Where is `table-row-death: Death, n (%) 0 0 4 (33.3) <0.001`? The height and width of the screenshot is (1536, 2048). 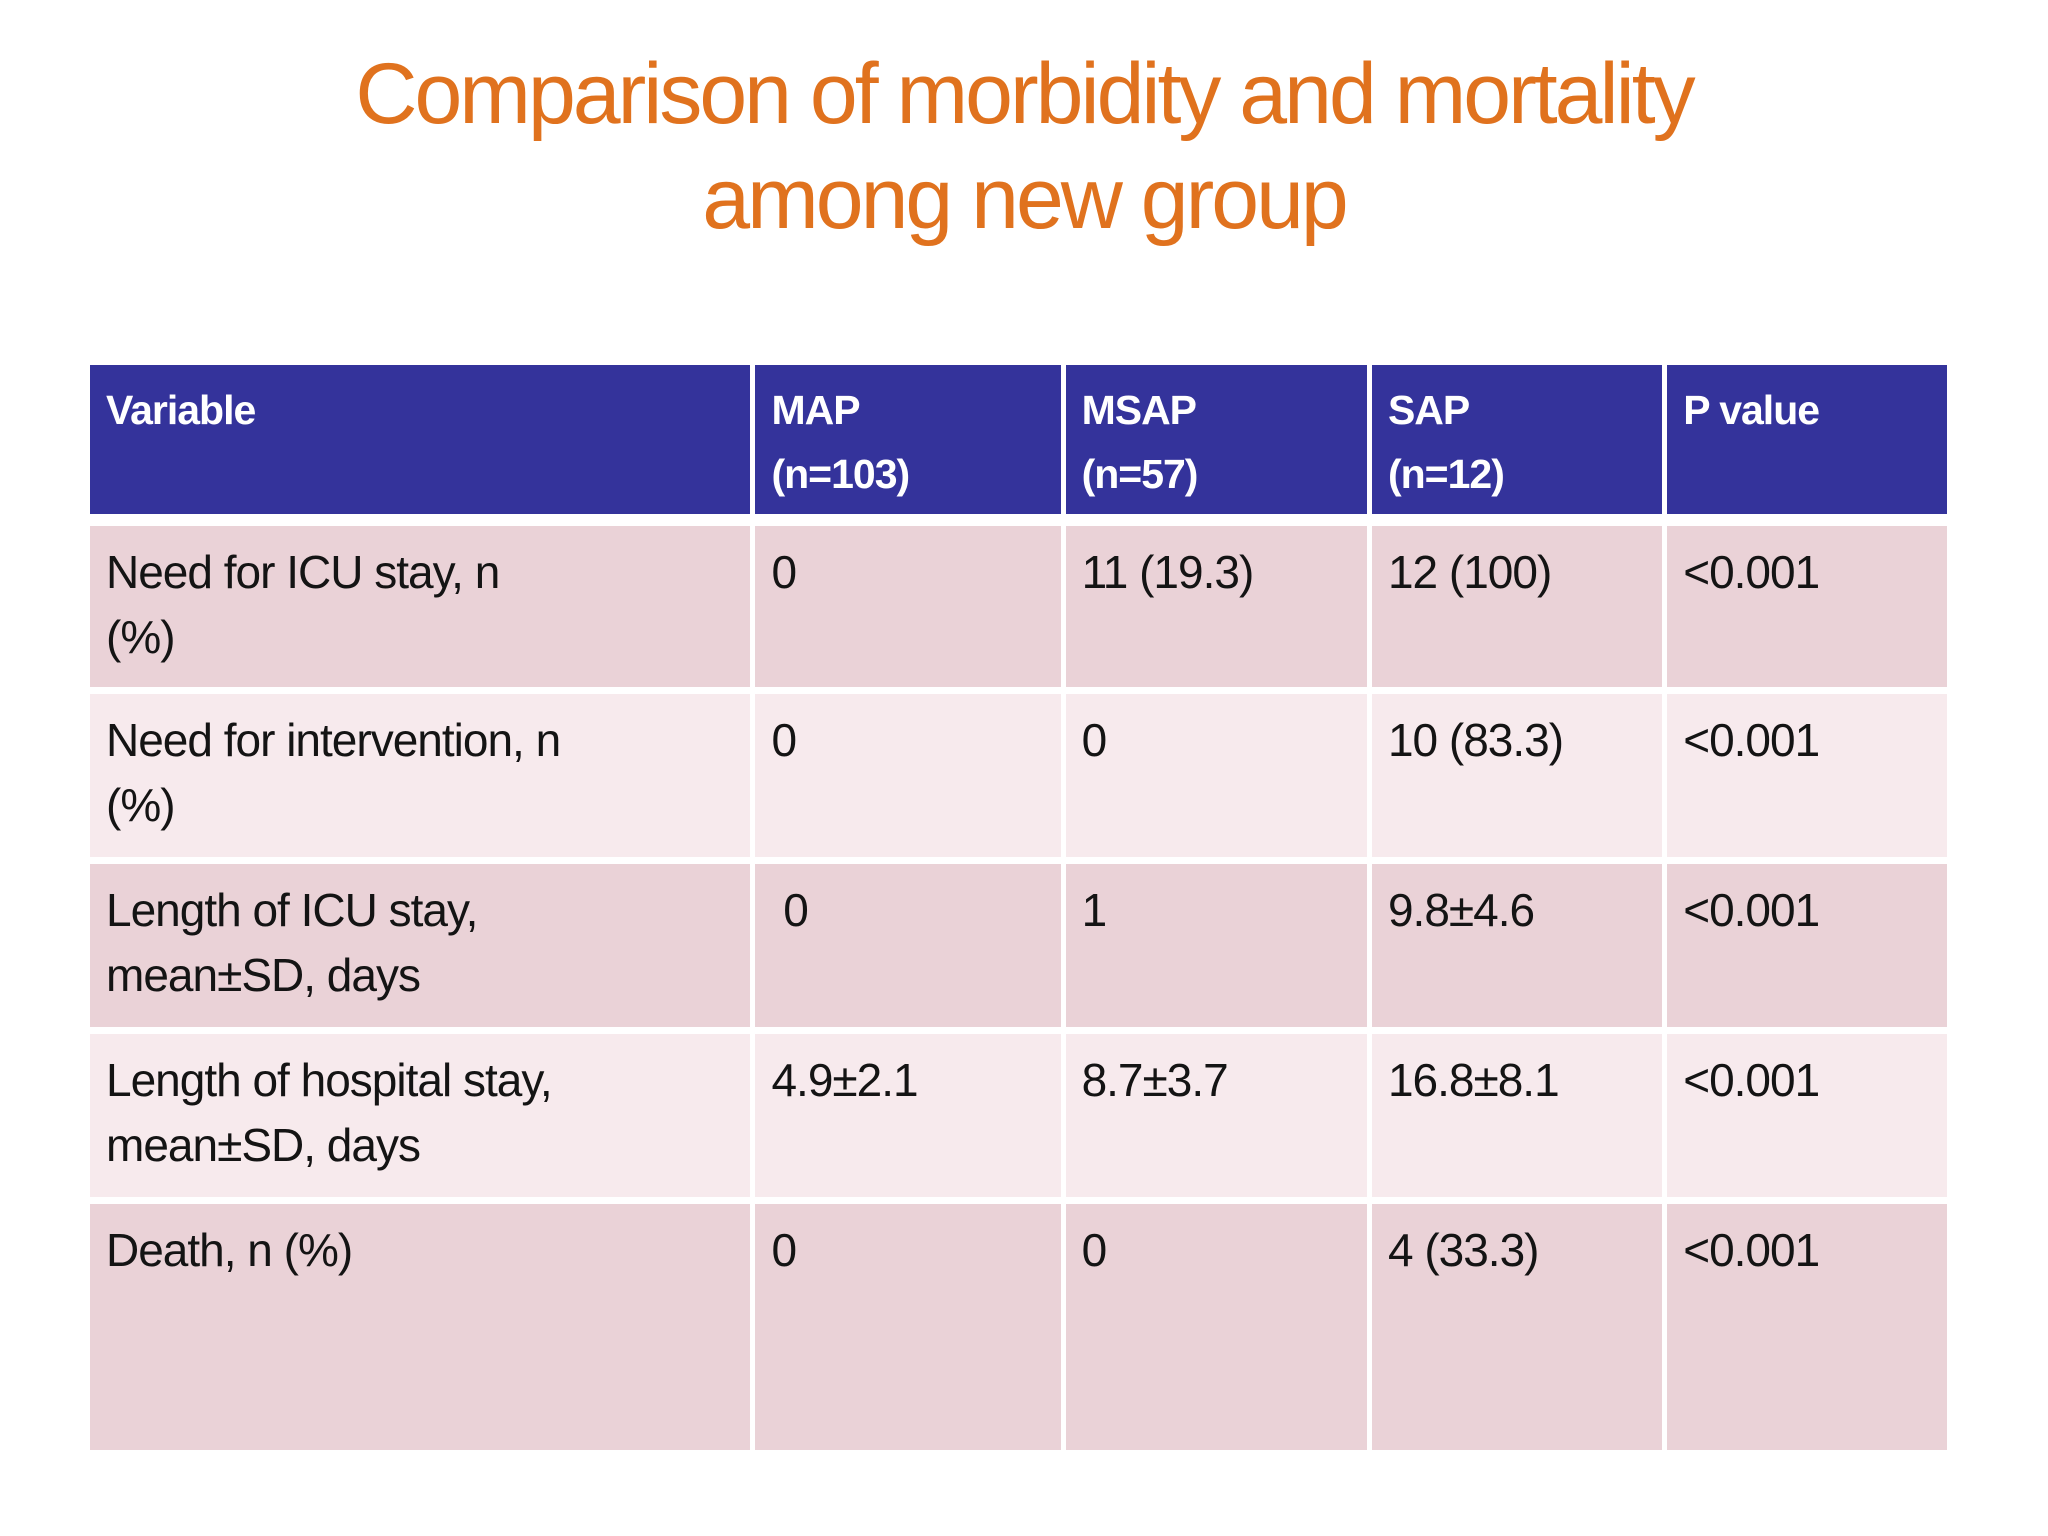
table-row-death: Death, n (%) 0 0 4 (33.3) <0.001 is located at coordinates (1018, 1325).